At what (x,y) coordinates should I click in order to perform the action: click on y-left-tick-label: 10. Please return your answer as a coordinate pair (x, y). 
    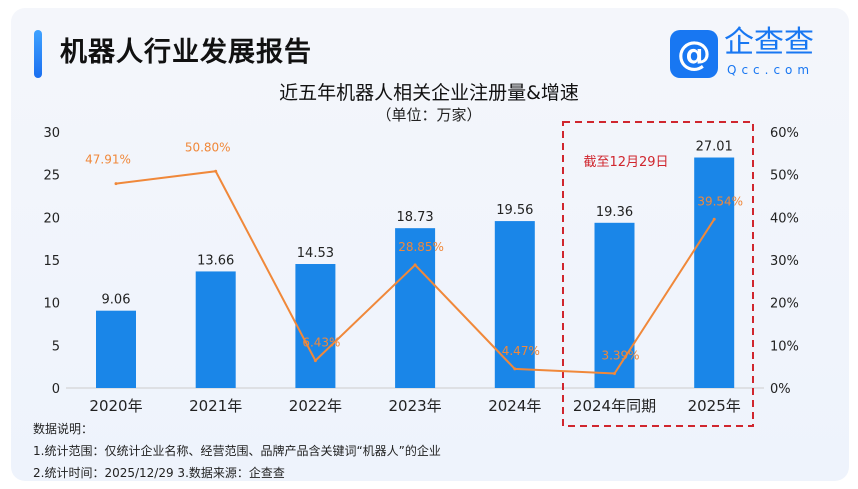
    Looking at the image, I should click on (51, 304).